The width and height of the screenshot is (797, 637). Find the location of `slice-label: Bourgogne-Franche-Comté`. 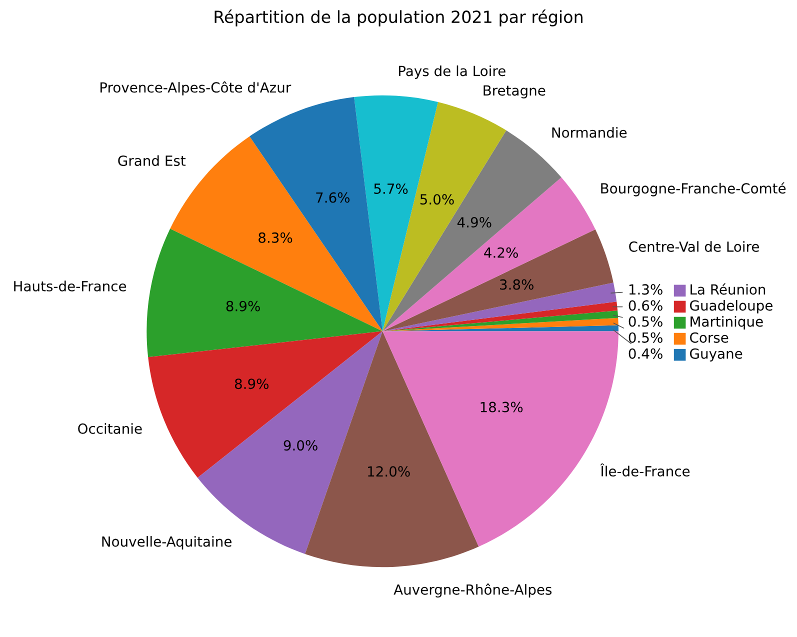

slice-label: Bourgogne-Franche-Comté is located at coordinates (693, 189).